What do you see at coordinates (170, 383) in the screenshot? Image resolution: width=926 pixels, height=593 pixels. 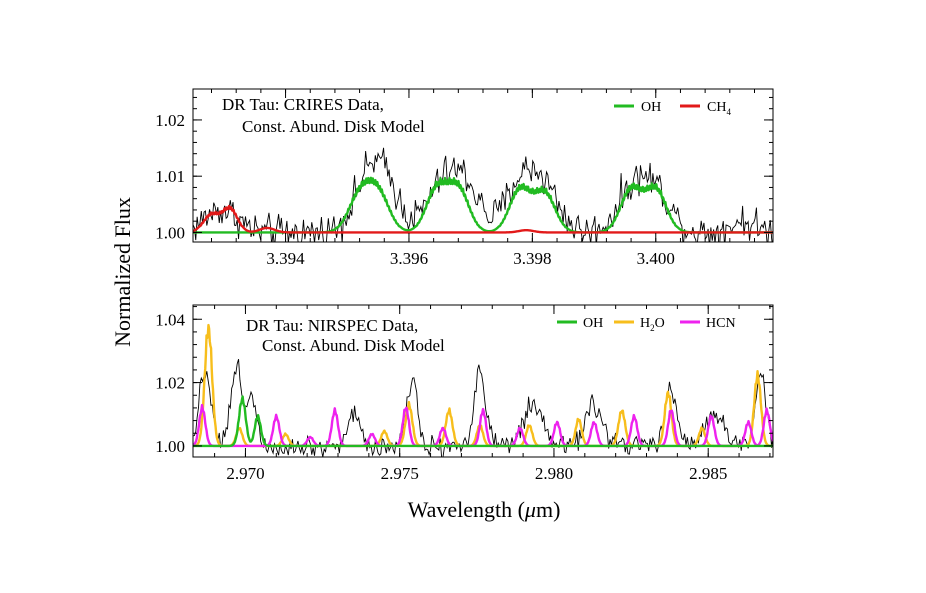 I see `nirspec-y-tick-label: 1.02` at bounding box center [170, 383].